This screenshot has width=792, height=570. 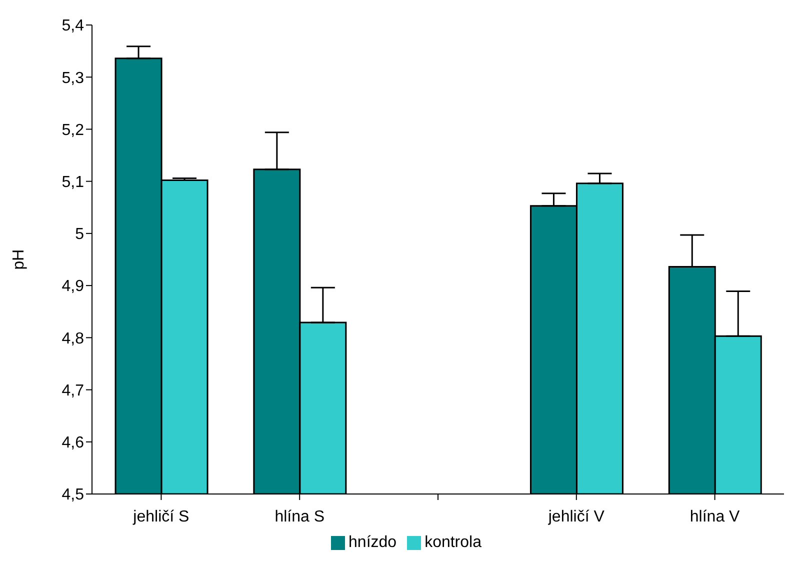 I want to click on y-tick-label: 5, so click(x=79, y=235).